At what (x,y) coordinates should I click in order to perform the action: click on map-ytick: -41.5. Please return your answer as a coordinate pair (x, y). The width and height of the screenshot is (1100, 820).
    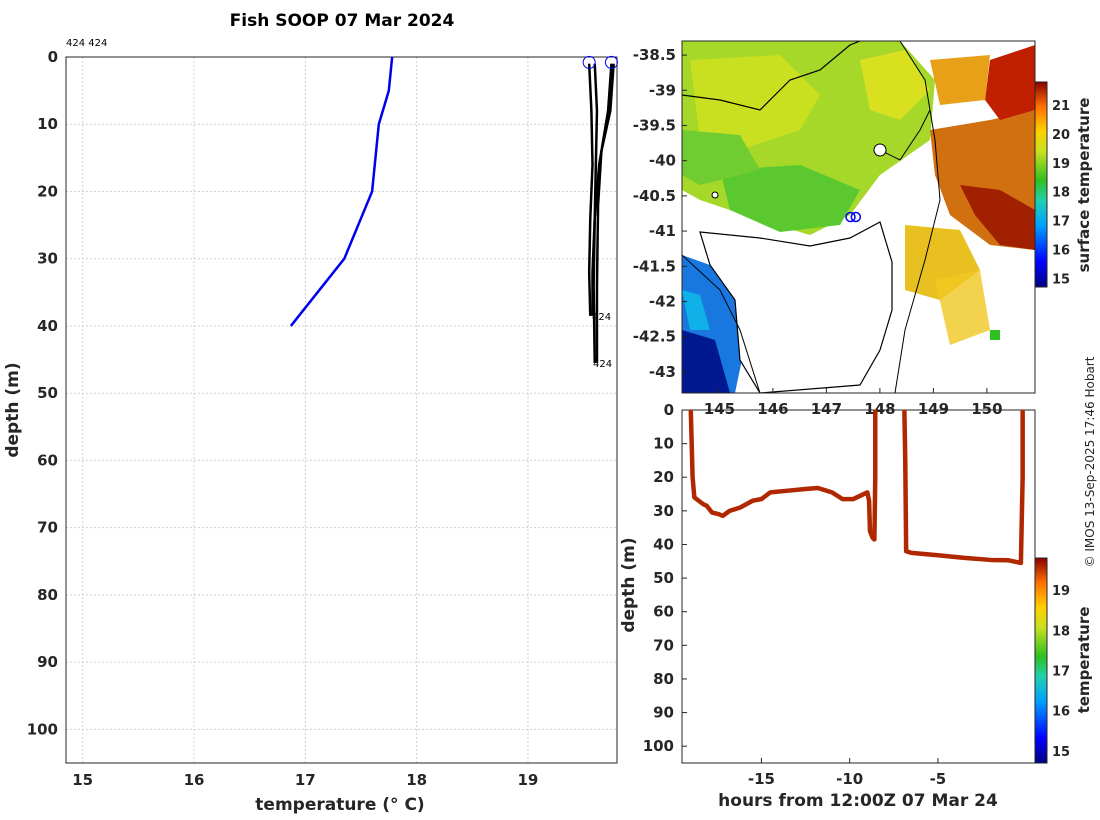
    Looking at the image, I should click on (654, 266).